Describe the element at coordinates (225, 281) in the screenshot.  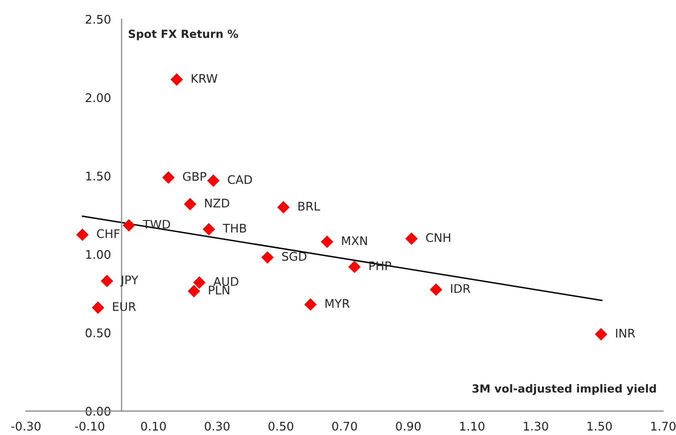
I see `annotation: AUD` at that location.